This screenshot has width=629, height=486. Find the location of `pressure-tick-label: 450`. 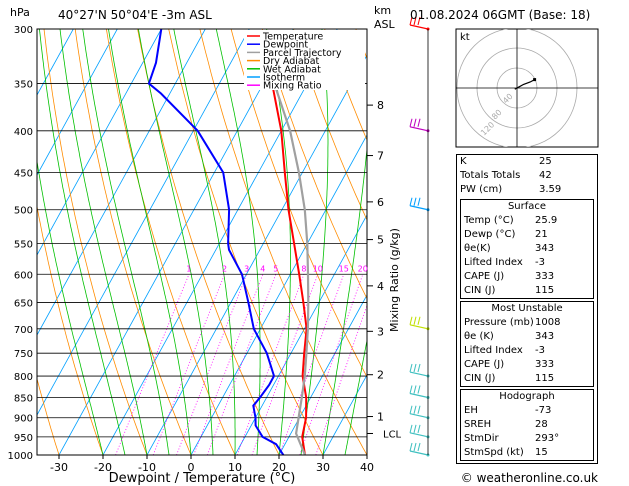

pressure-tick-label: 450 is located at coordinates (23, 173).